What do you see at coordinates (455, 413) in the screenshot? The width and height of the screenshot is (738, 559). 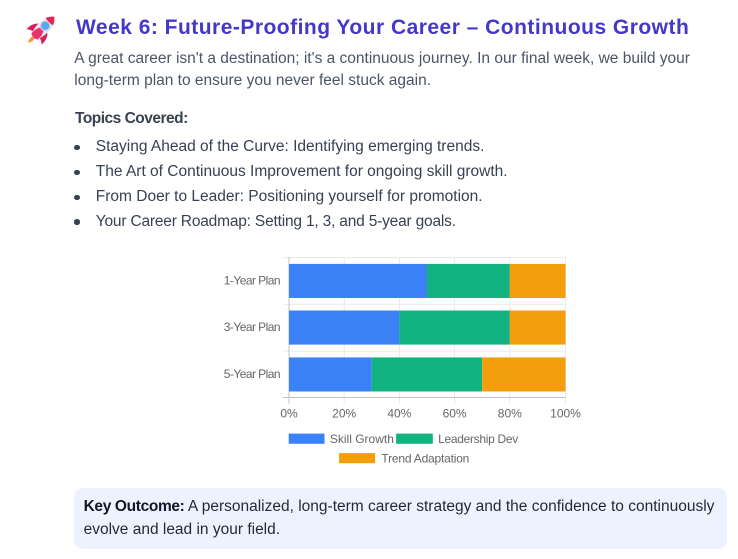 I see `svg-text: 60%` at bounding box center [455, 413].